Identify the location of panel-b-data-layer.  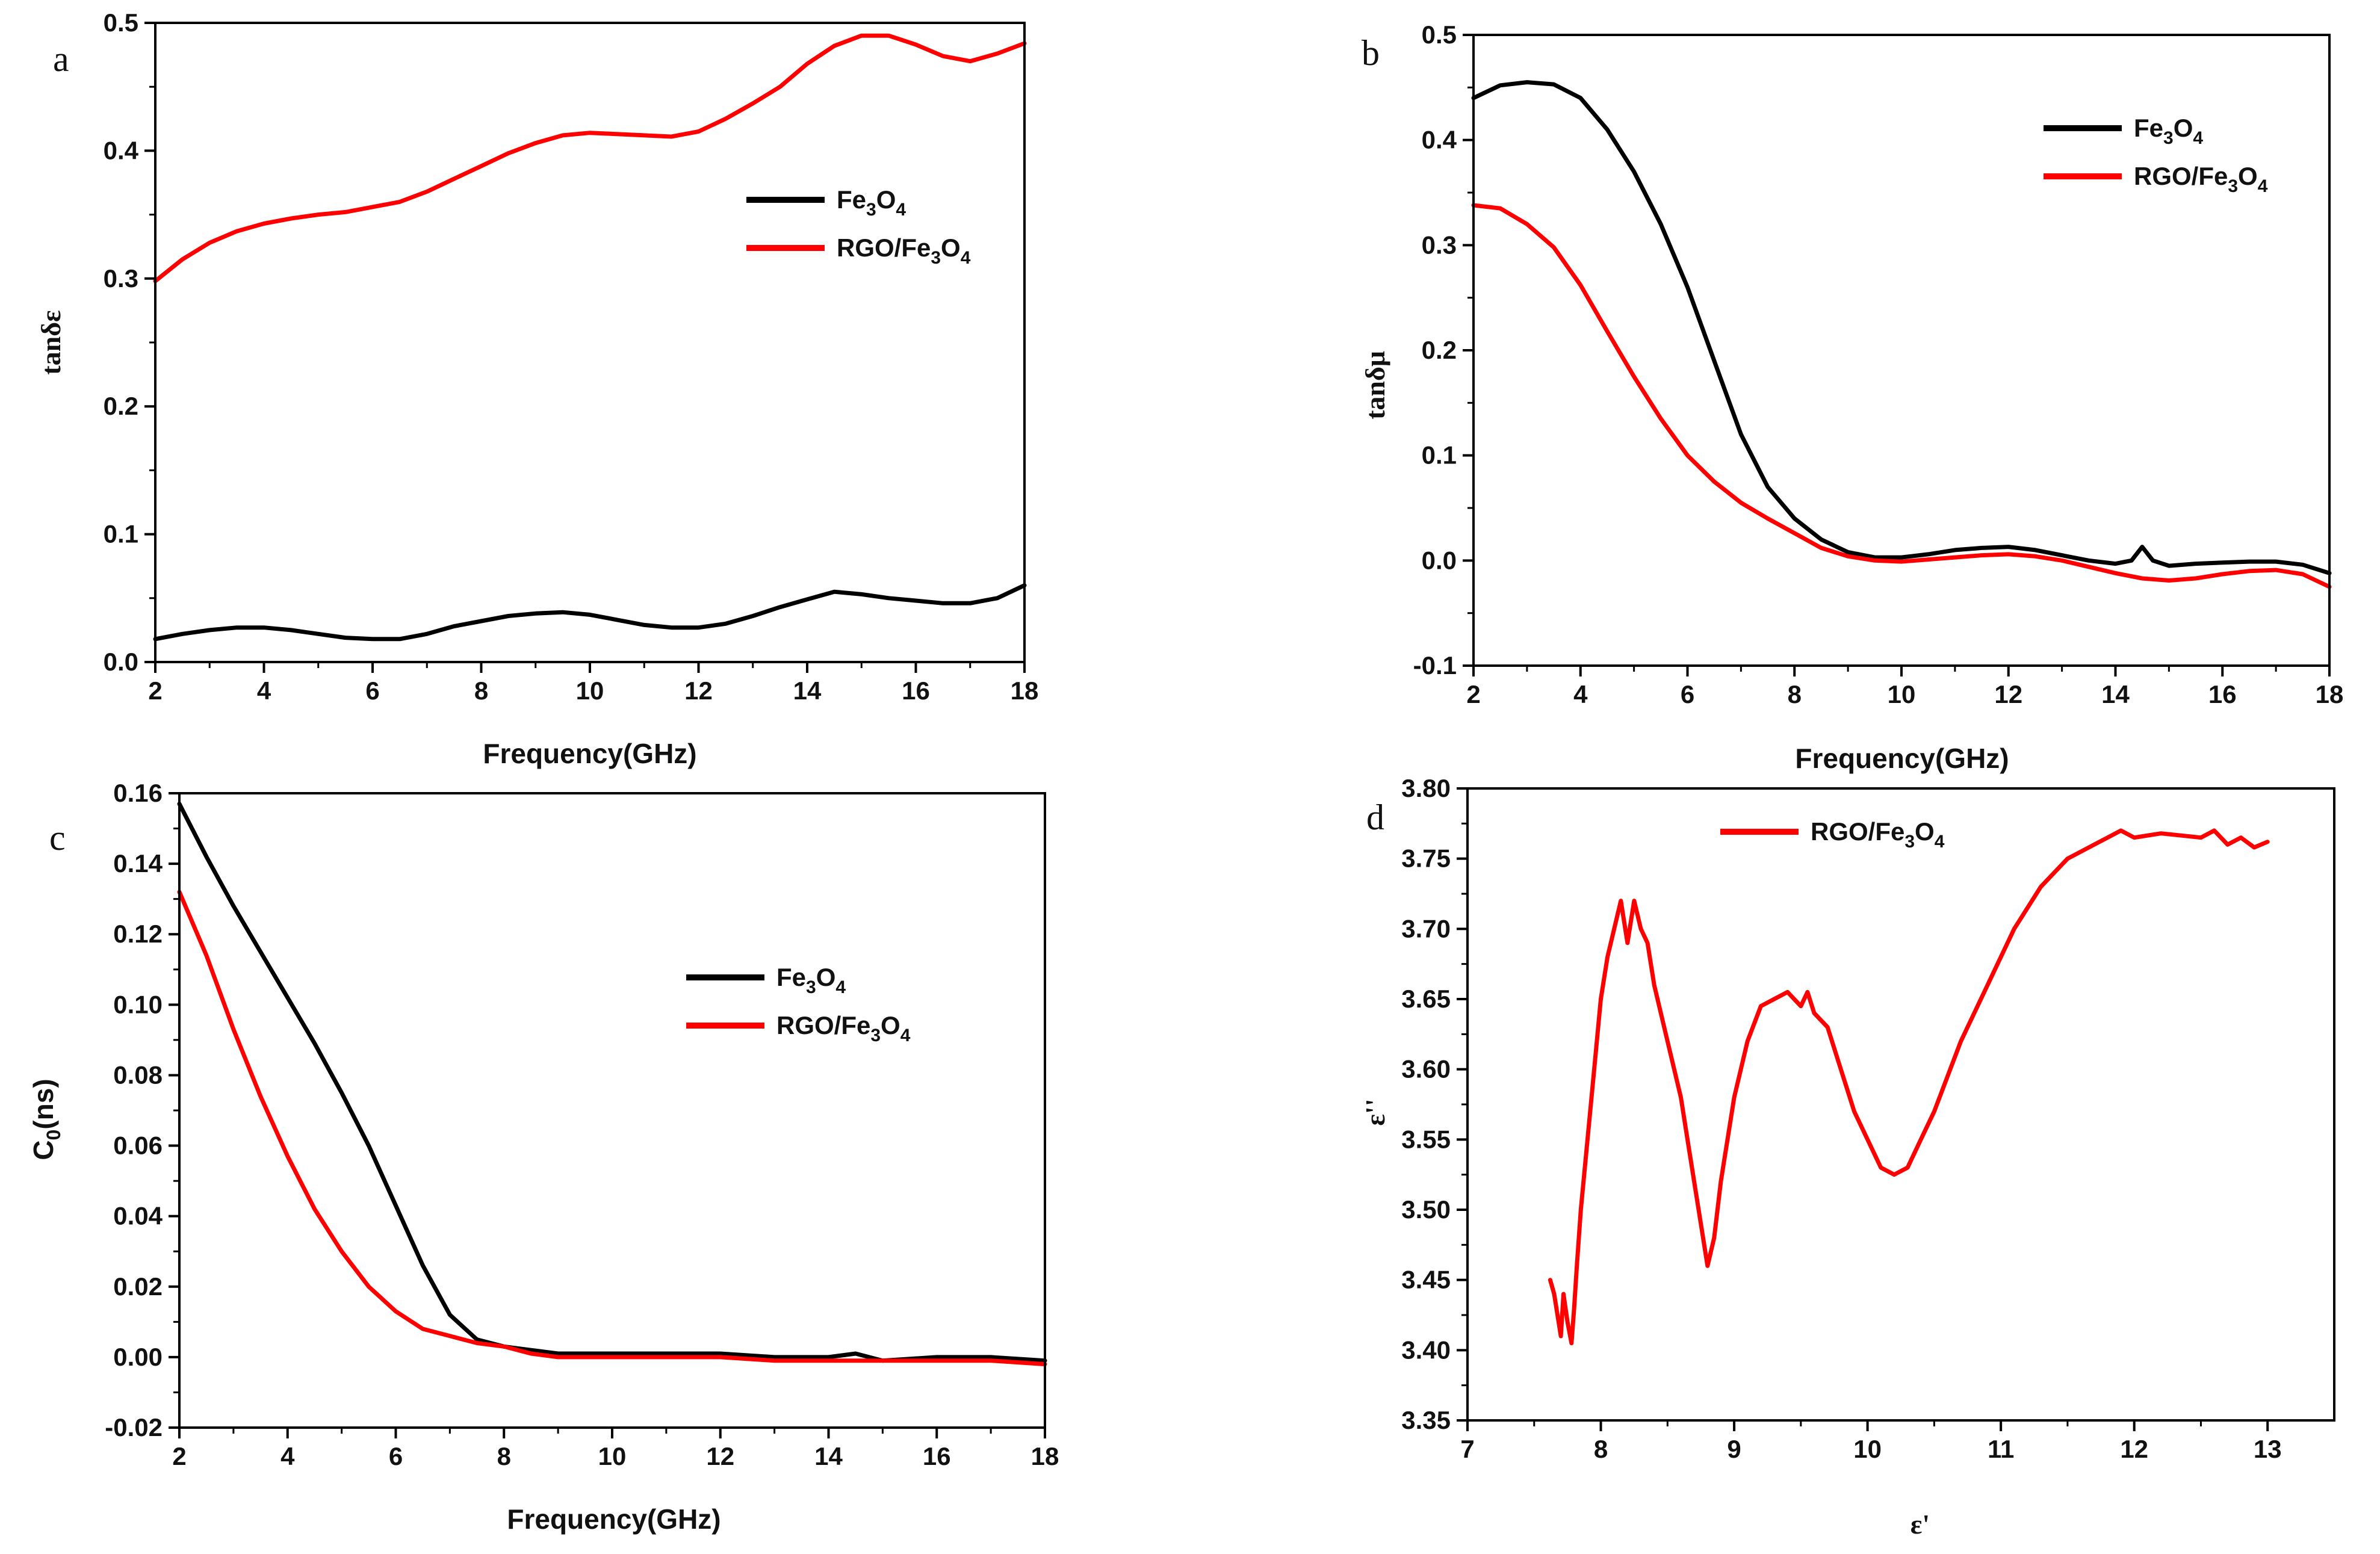
(1901, 334).